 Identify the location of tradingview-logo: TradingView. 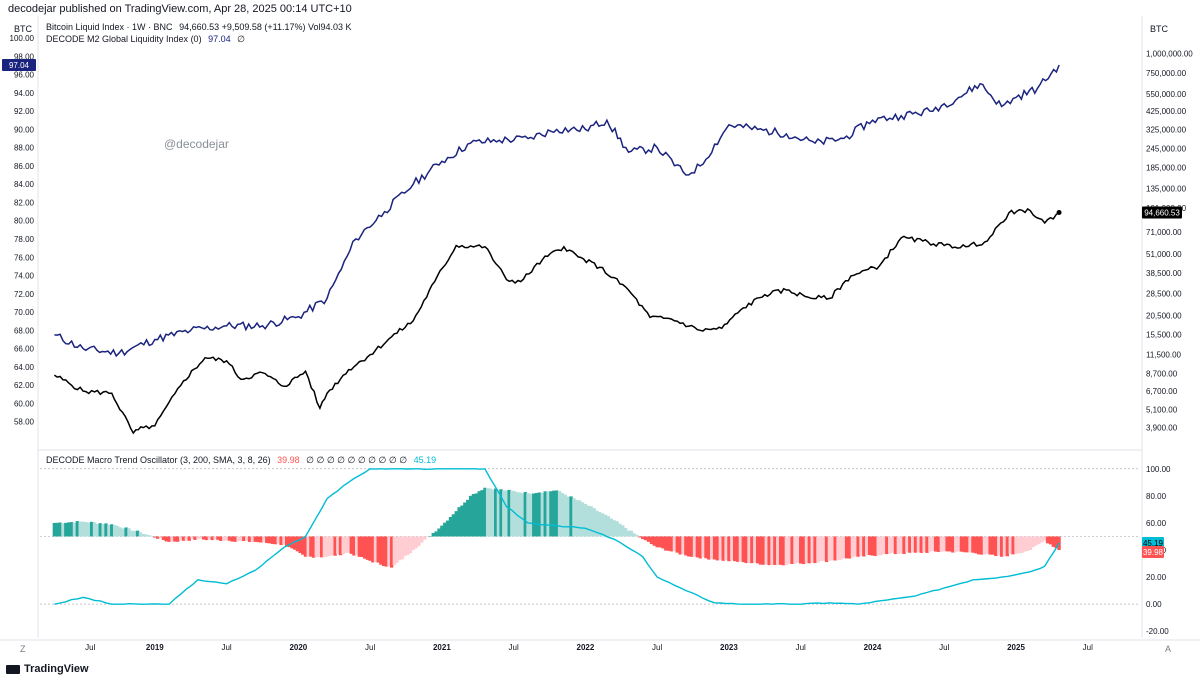
(47, 669).